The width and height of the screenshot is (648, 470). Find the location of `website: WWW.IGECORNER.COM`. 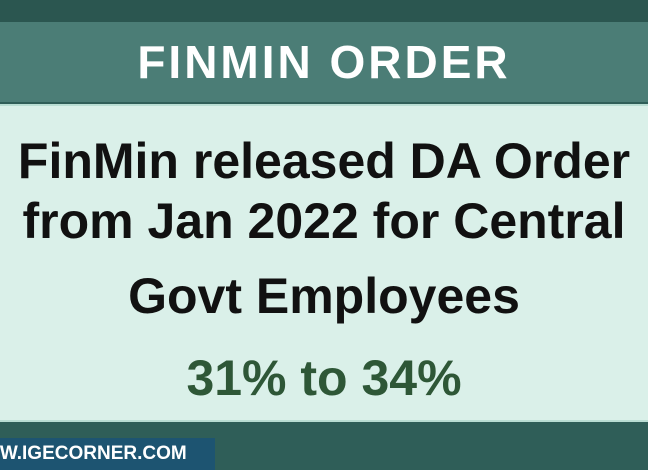

website: WWW.IGECORNER.COM is located at coordinates (93, 453).